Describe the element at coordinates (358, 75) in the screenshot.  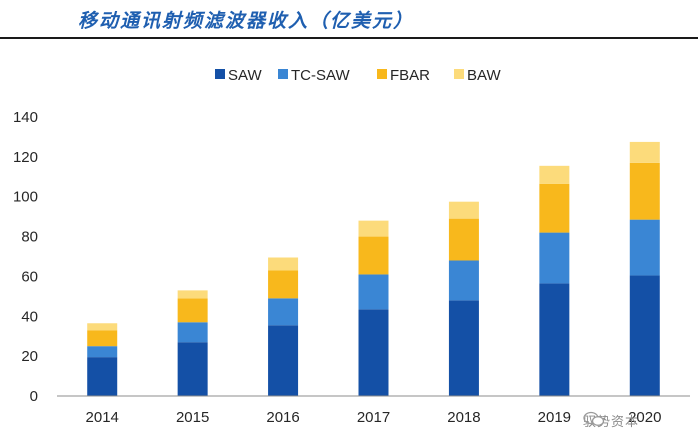
I see `legend: SAW TC-SAW FBAR BAW` at that location.